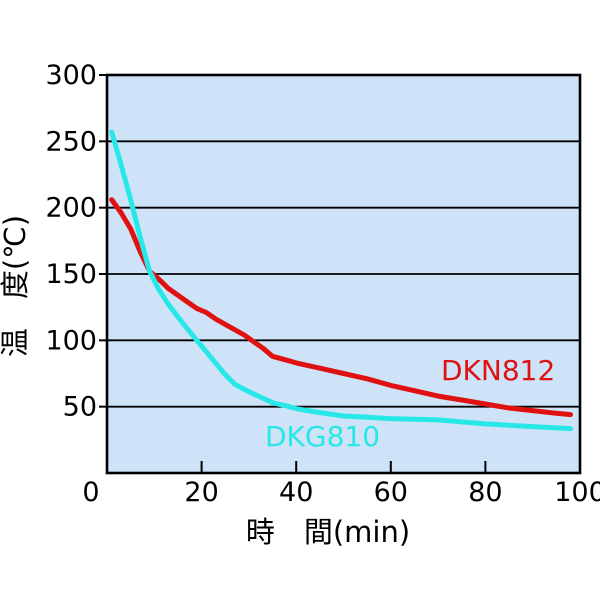  Describe the element at coordinates (103, 241) in the screenshot. I see `y-axis-ticks-group` at that location.